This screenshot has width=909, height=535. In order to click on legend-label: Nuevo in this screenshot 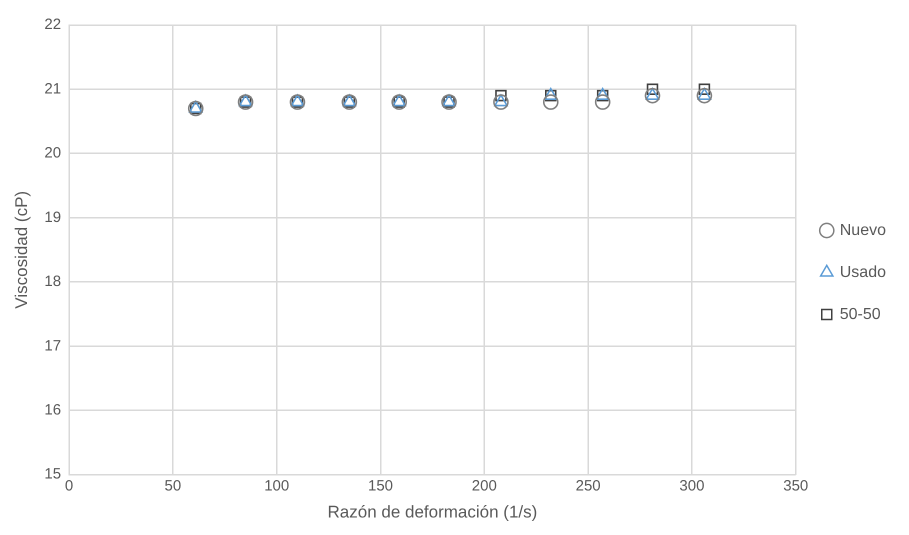, I will do `click(863, 230)`.